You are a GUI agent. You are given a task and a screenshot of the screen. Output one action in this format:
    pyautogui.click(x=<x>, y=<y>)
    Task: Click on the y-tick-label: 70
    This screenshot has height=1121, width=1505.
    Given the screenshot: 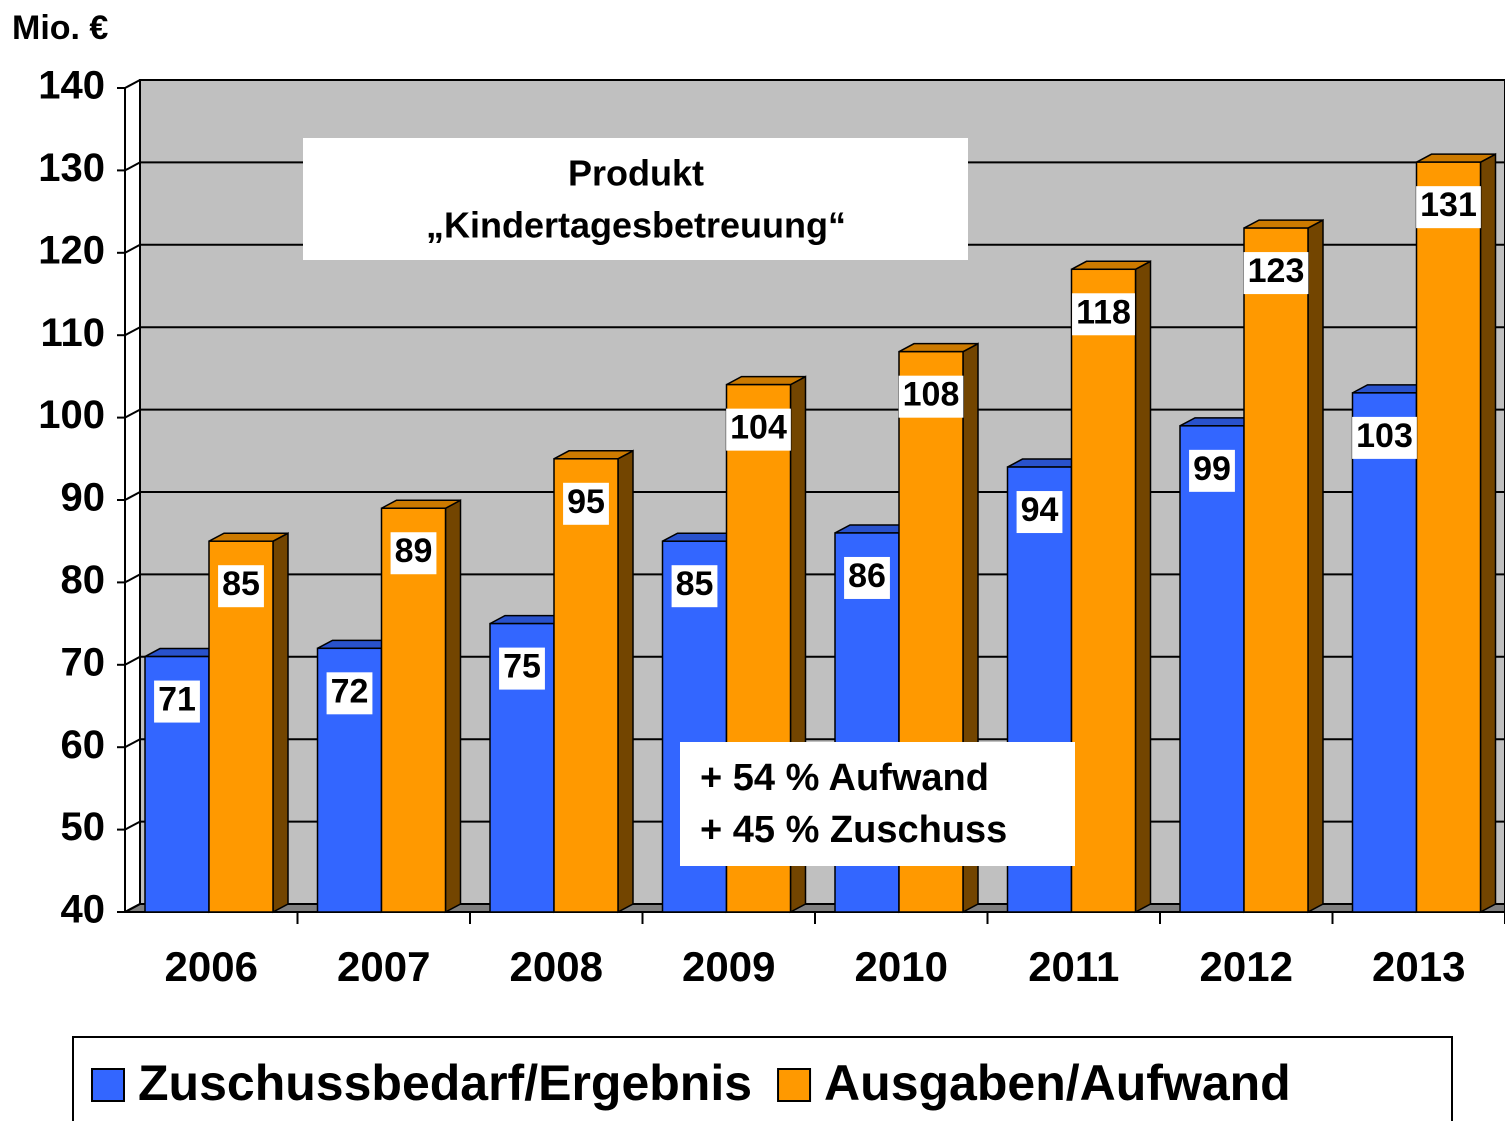 What is the action you would take?
    pyautogui.click(x=83, y=662)
    